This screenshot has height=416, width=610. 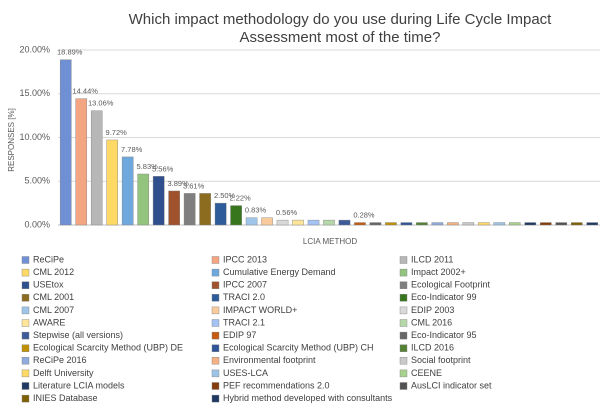 I want to click on legend-label: Literature LCIA models, so click(x=79, y=385).